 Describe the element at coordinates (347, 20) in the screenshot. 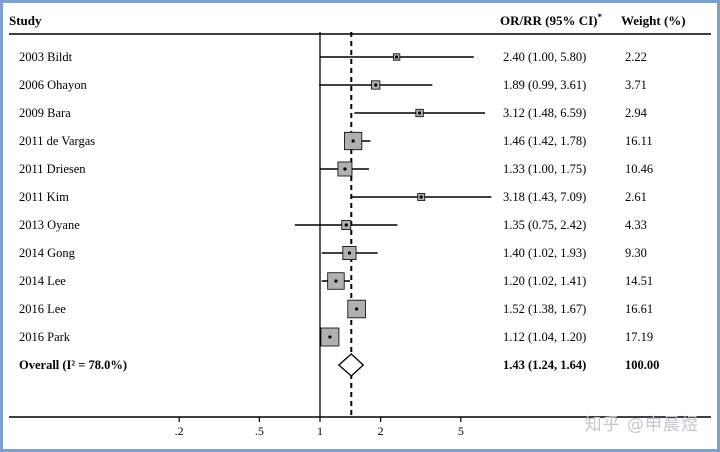

I see `header-row: Study OR/RR (95% CI)* Weight (%)` at that location.